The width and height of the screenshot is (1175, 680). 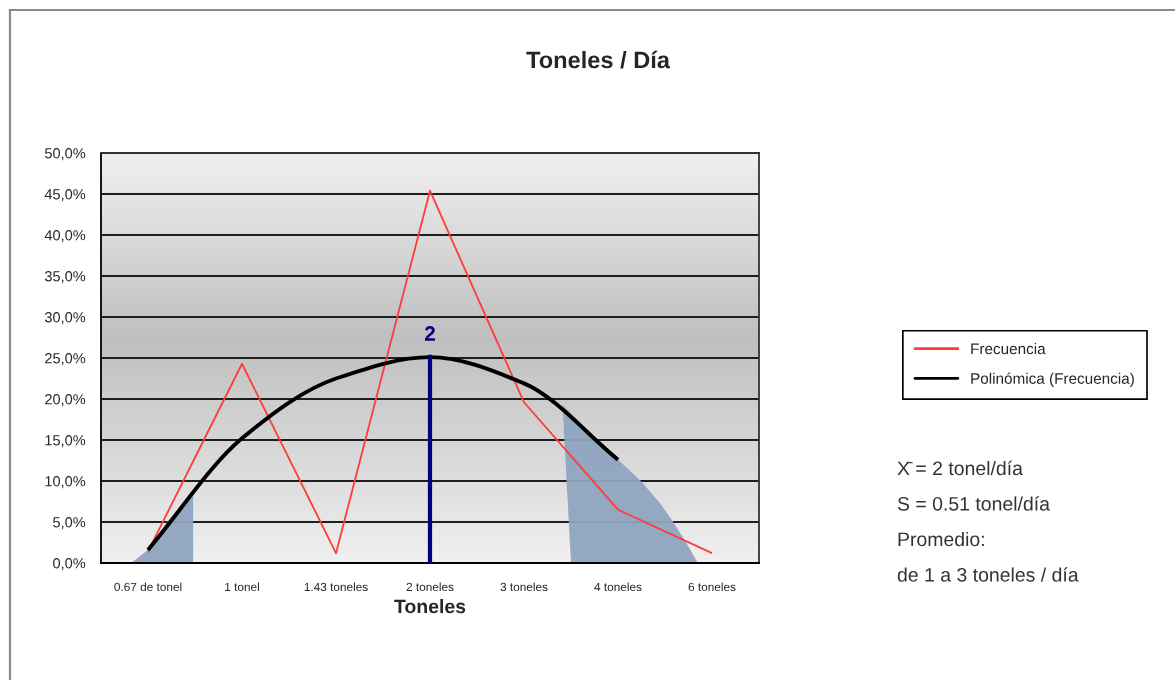 I want to click on x-tick-label: 4 toneles, so click(x=618, y=587).